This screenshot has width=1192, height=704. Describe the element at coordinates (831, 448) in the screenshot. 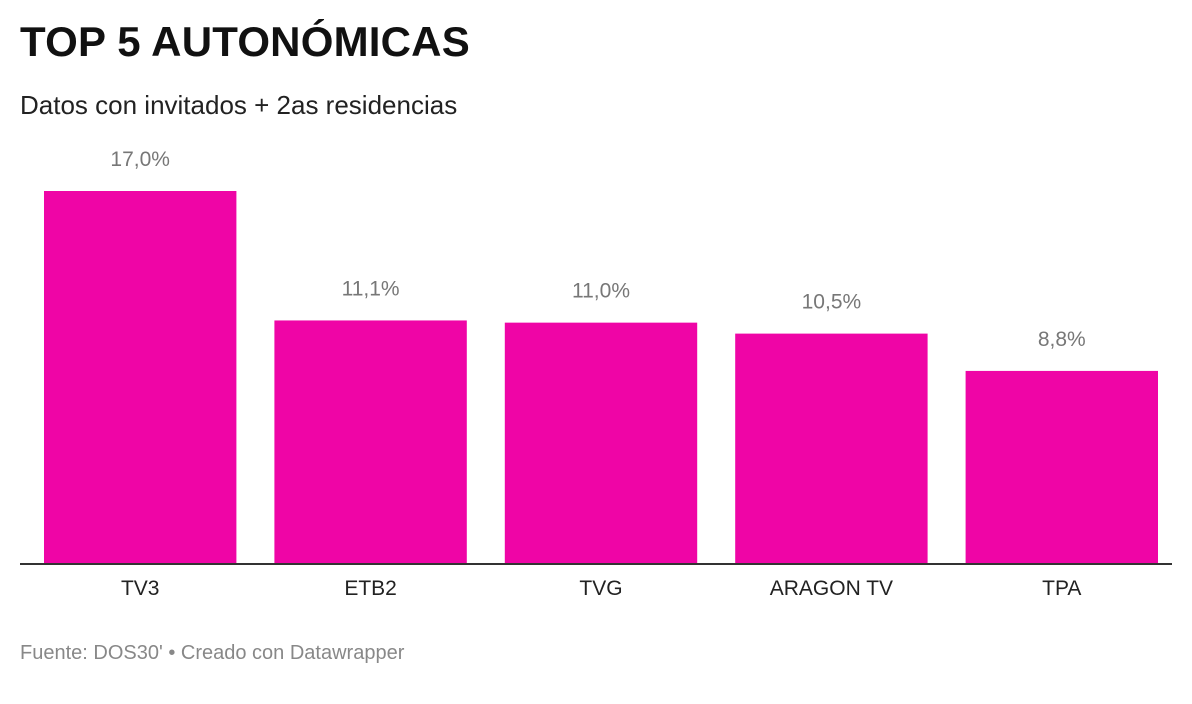

I see `bar-aragon-tv` at that location.